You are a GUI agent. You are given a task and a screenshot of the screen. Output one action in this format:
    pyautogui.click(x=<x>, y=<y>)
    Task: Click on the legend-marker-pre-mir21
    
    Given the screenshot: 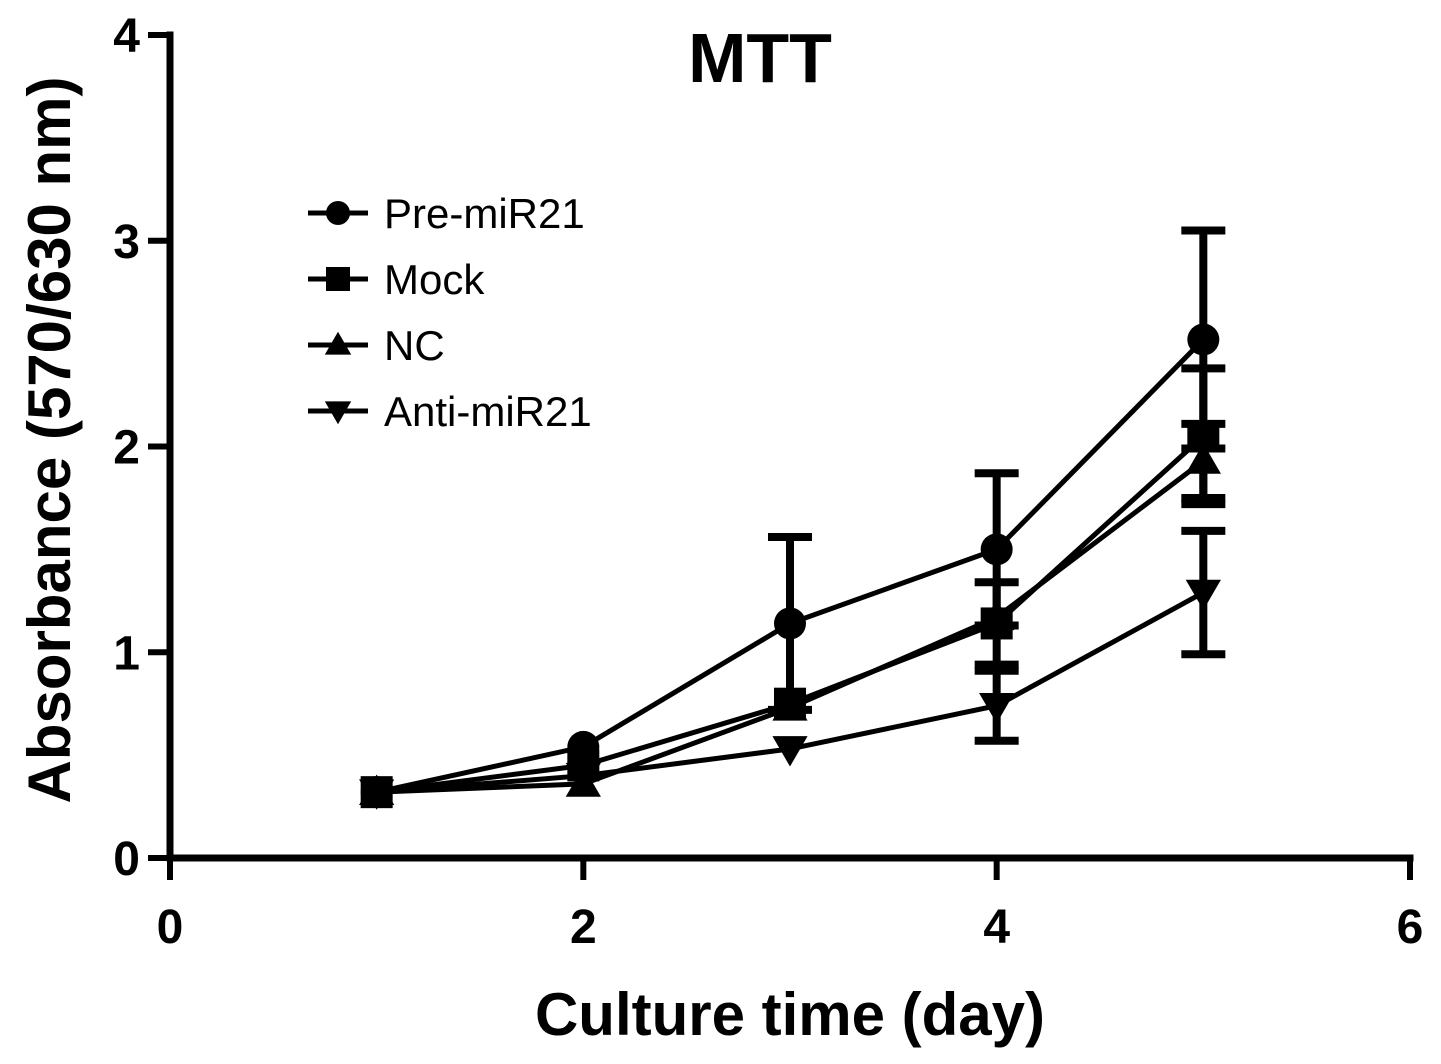 What is the action you would take?
    pyautogui.click(x=338, y=213)
    